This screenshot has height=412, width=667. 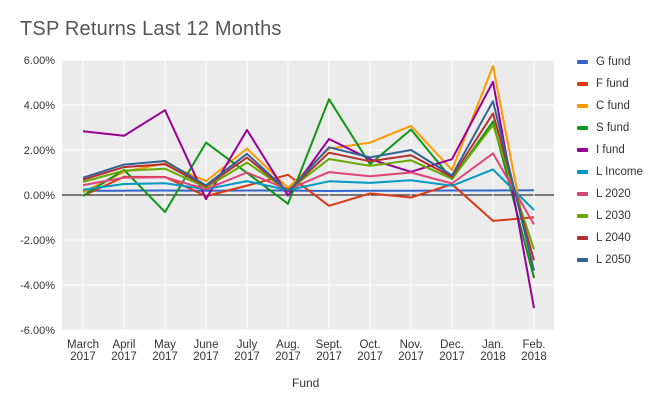 What do you see at coordinates (247, 351) in the screenshot?
I see `x-tick-label: July 2017` at bounding box center [247, 351].